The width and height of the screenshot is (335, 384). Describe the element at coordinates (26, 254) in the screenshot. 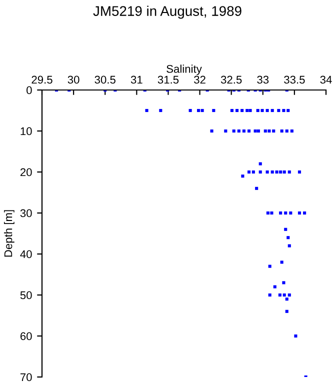

I see `y-tick-label: 40` at that location.